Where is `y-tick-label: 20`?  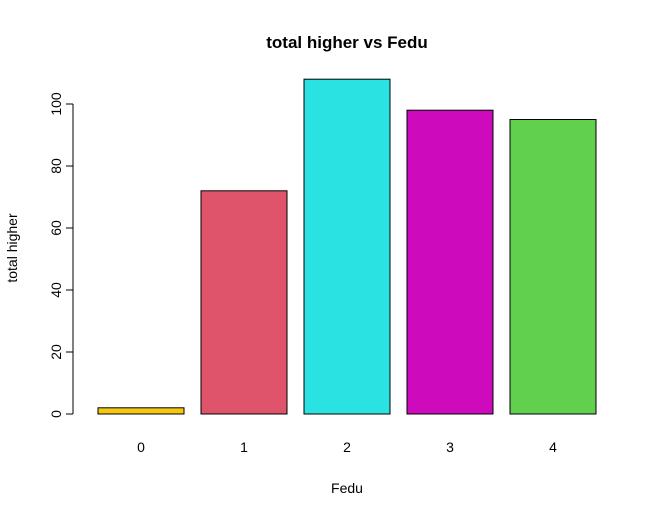 y-tick-label: 20 is located at coordinates (56, 352).